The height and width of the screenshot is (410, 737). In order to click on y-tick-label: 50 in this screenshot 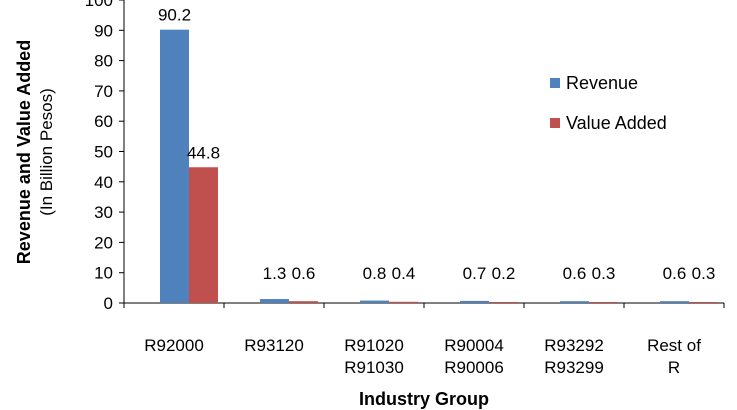, I will do `click(103, 152)`.